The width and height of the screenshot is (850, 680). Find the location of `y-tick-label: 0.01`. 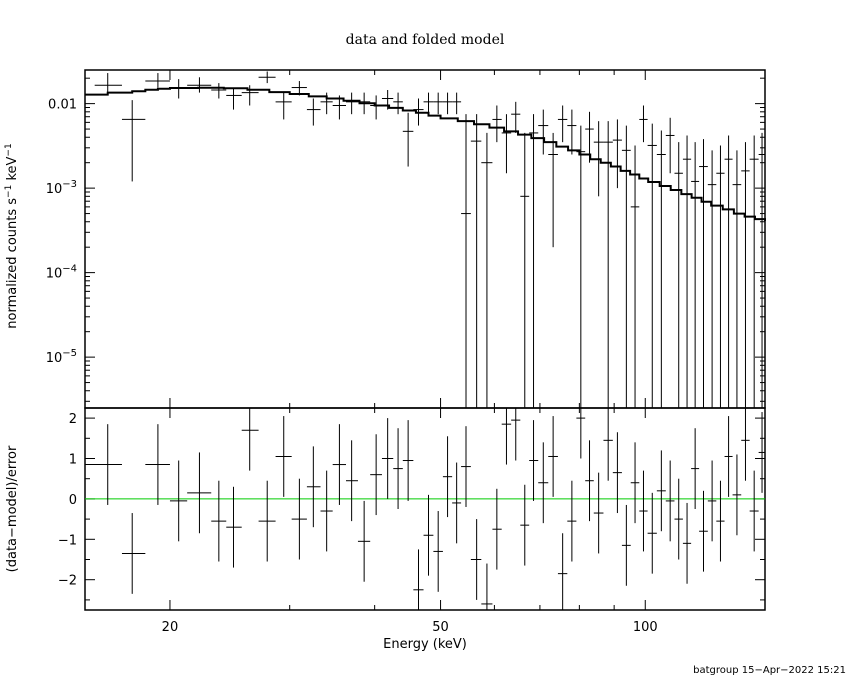

y-tick-label: 0.01 is located at coordinates (62, 105).